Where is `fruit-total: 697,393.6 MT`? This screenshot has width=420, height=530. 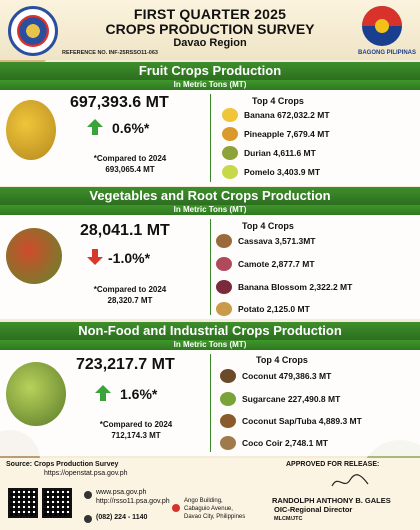
fruit-total: 697,393.6 MT is located at coordinates (119, 102).